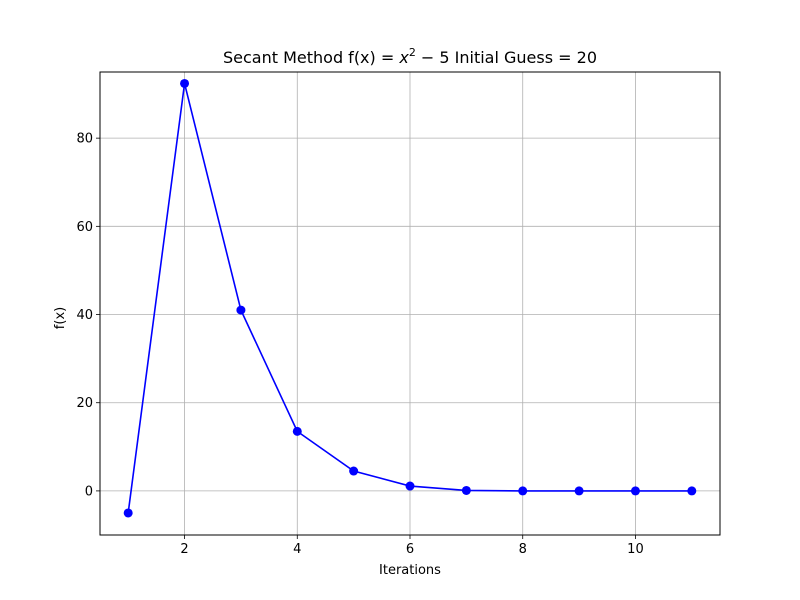 This screenshot has height=600, width=800. I want to click on y-tick-label: 0, so click(89, 491).